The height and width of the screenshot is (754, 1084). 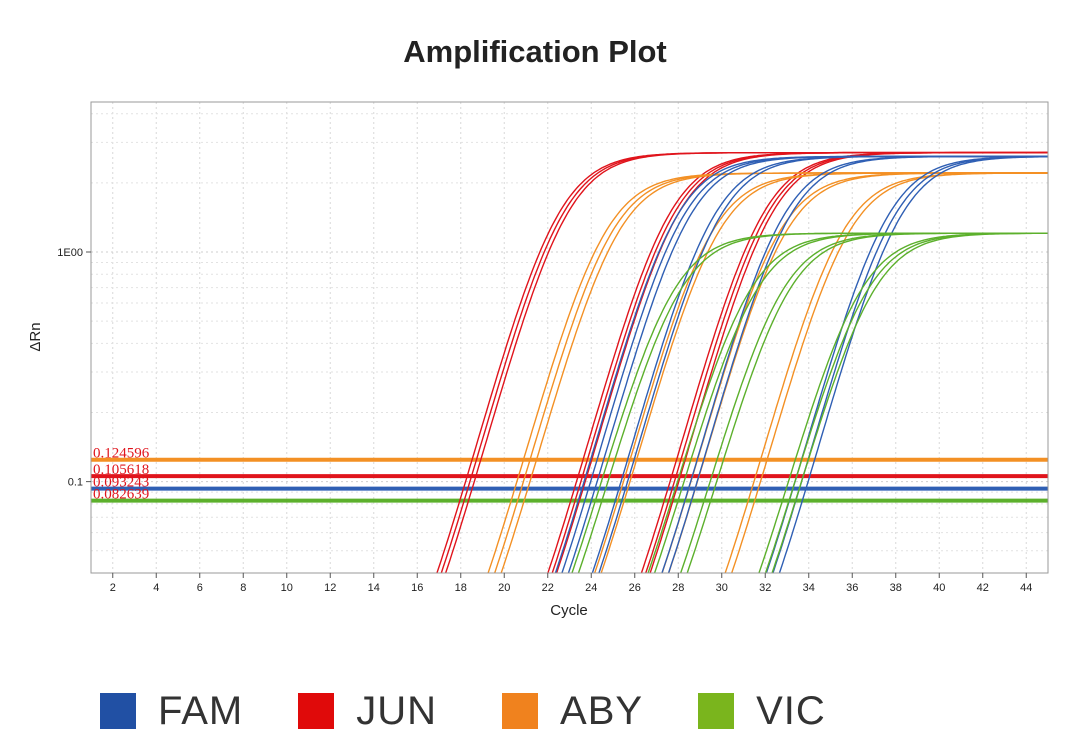 I want to click on x-tick-label-2: 2, so click(x=113, y=588).